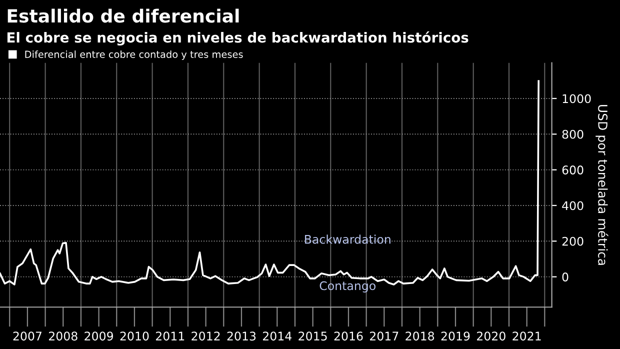 This screenshot has width=620, height=349. I want to click on chart-subtitle: El cobre se negocia en niveles de backwardation históricos, so click(237, 38).